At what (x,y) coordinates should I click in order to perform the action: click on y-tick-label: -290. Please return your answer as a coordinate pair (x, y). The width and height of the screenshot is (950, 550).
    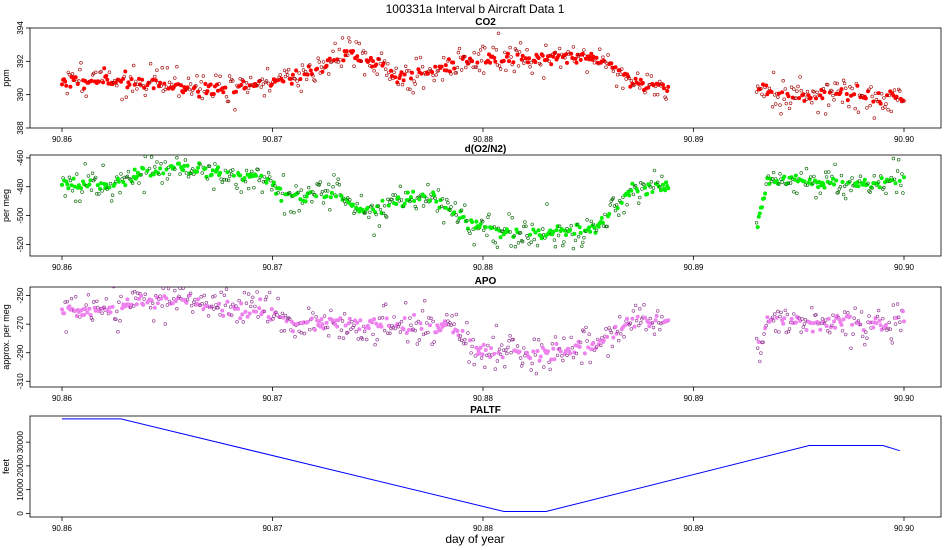
    Looking at the image, I should click on (20, 352).